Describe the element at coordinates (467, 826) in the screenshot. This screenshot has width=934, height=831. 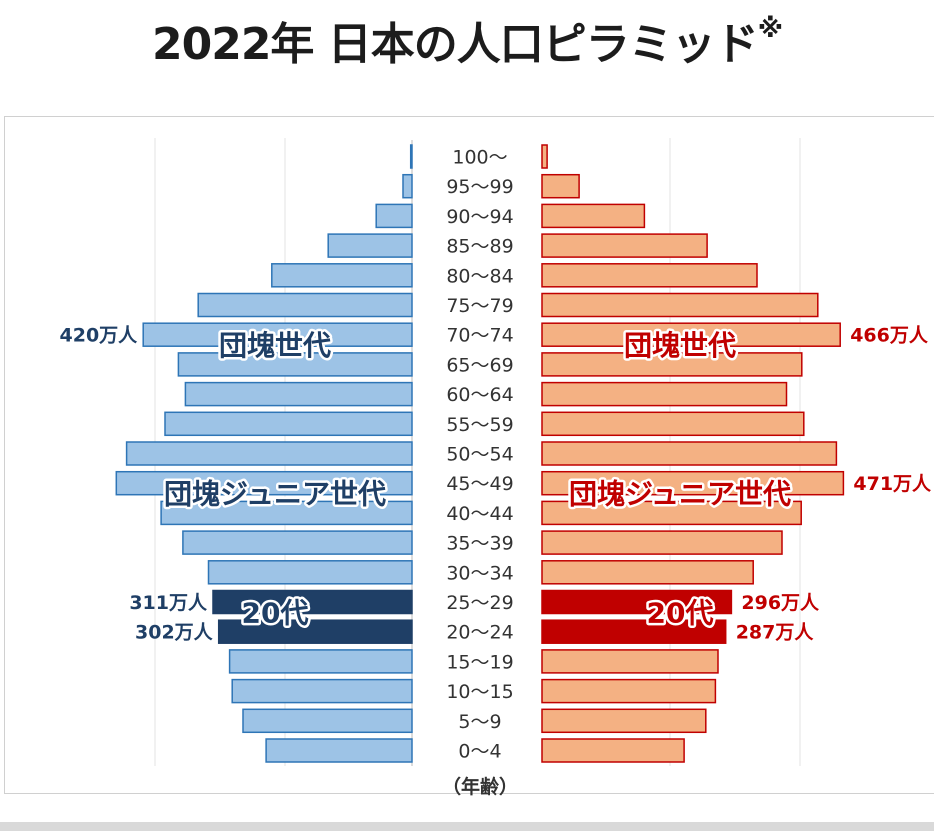
I see `bottom-divider` at that location.